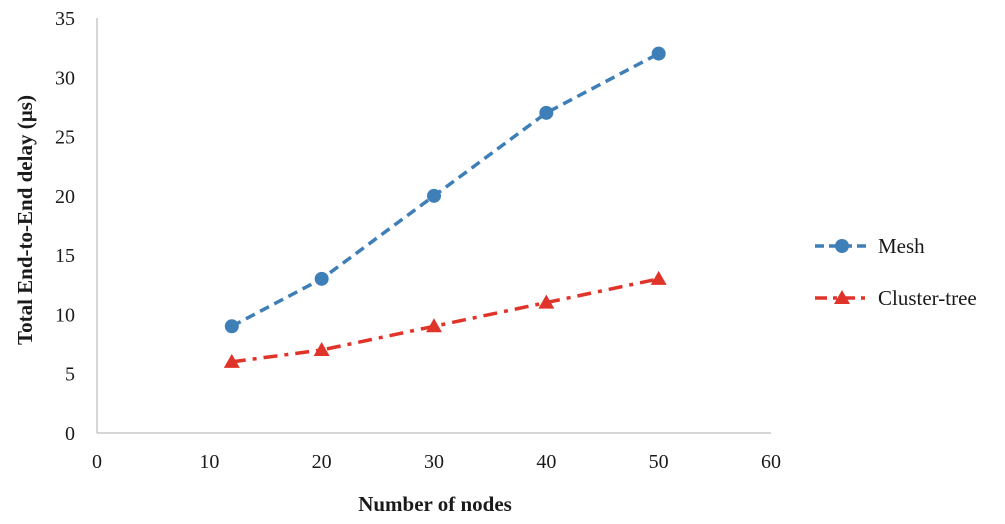 The height and width of the screenshot is (524, 1005). What do you see at coordinates (322, 462) in the screenshot?
I see `x-tick-label: 20` at bounding box center [322, 462].